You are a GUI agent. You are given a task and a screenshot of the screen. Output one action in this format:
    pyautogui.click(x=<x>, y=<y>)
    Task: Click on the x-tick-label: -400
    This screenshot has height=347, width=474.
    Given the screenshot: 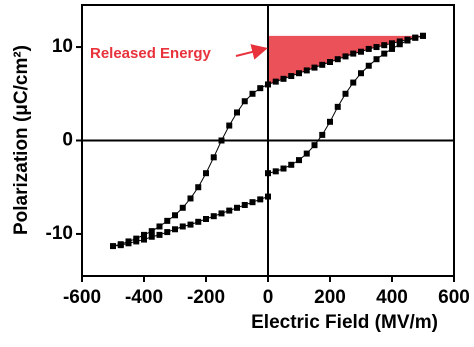 What is the action you would take?
    pyautogui.click(x=144, y=297)
    